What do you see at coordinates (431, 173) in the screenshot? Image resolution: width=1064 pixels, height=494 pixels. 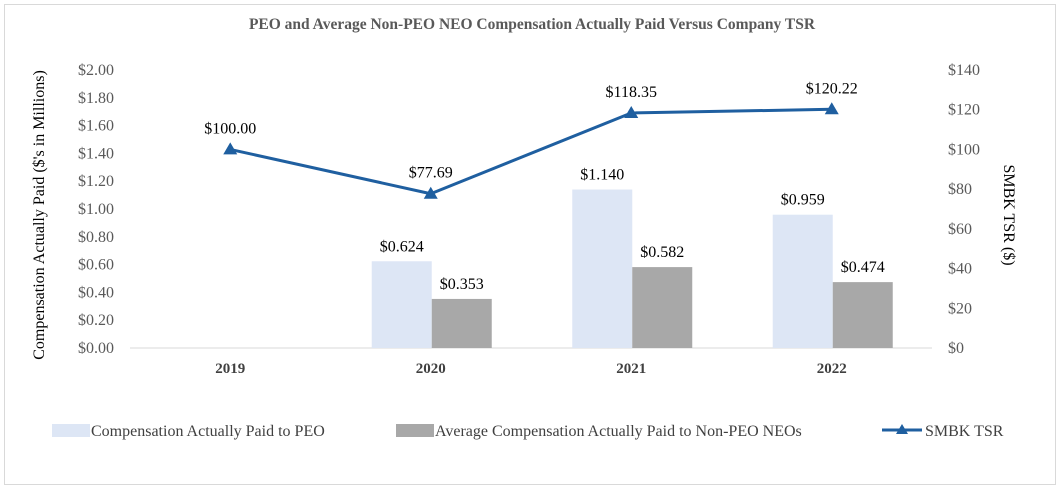 I see `tsr-label: $77.69` at bounding box center [431, 173].